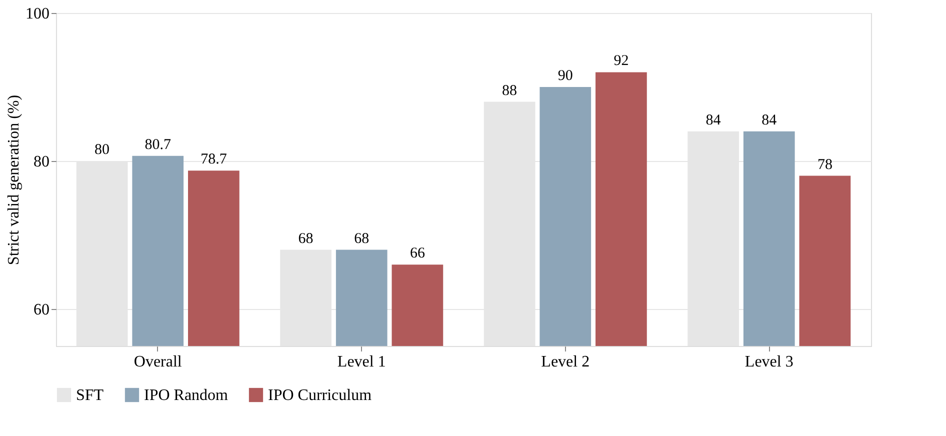 This screenshot has width=946, height=436. I want to click on legend-label: IPO Random, so click(186, 395).